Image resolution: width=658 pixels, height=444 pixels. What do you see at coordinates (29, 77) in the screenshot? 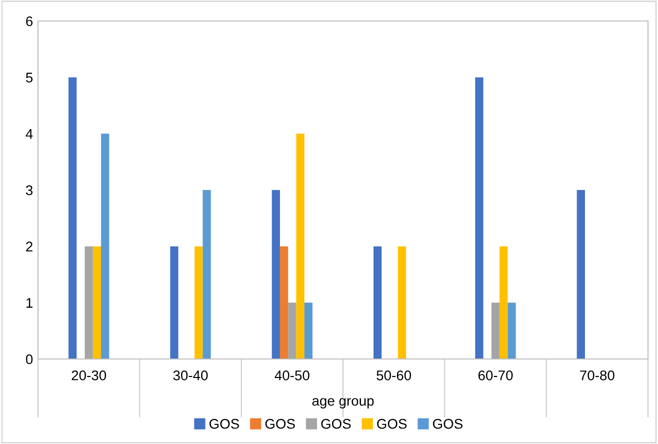
I see `y-tick-label: 5` at bounding box center [29, 77].